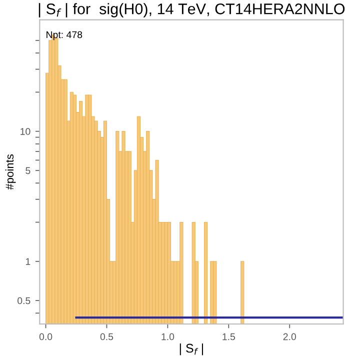 Image resolution: width=345 pixels, height=360 pixels. Describe the element at coordinates (28, 170) in the screenshot. I see `y-tick-label: 5` at that location.